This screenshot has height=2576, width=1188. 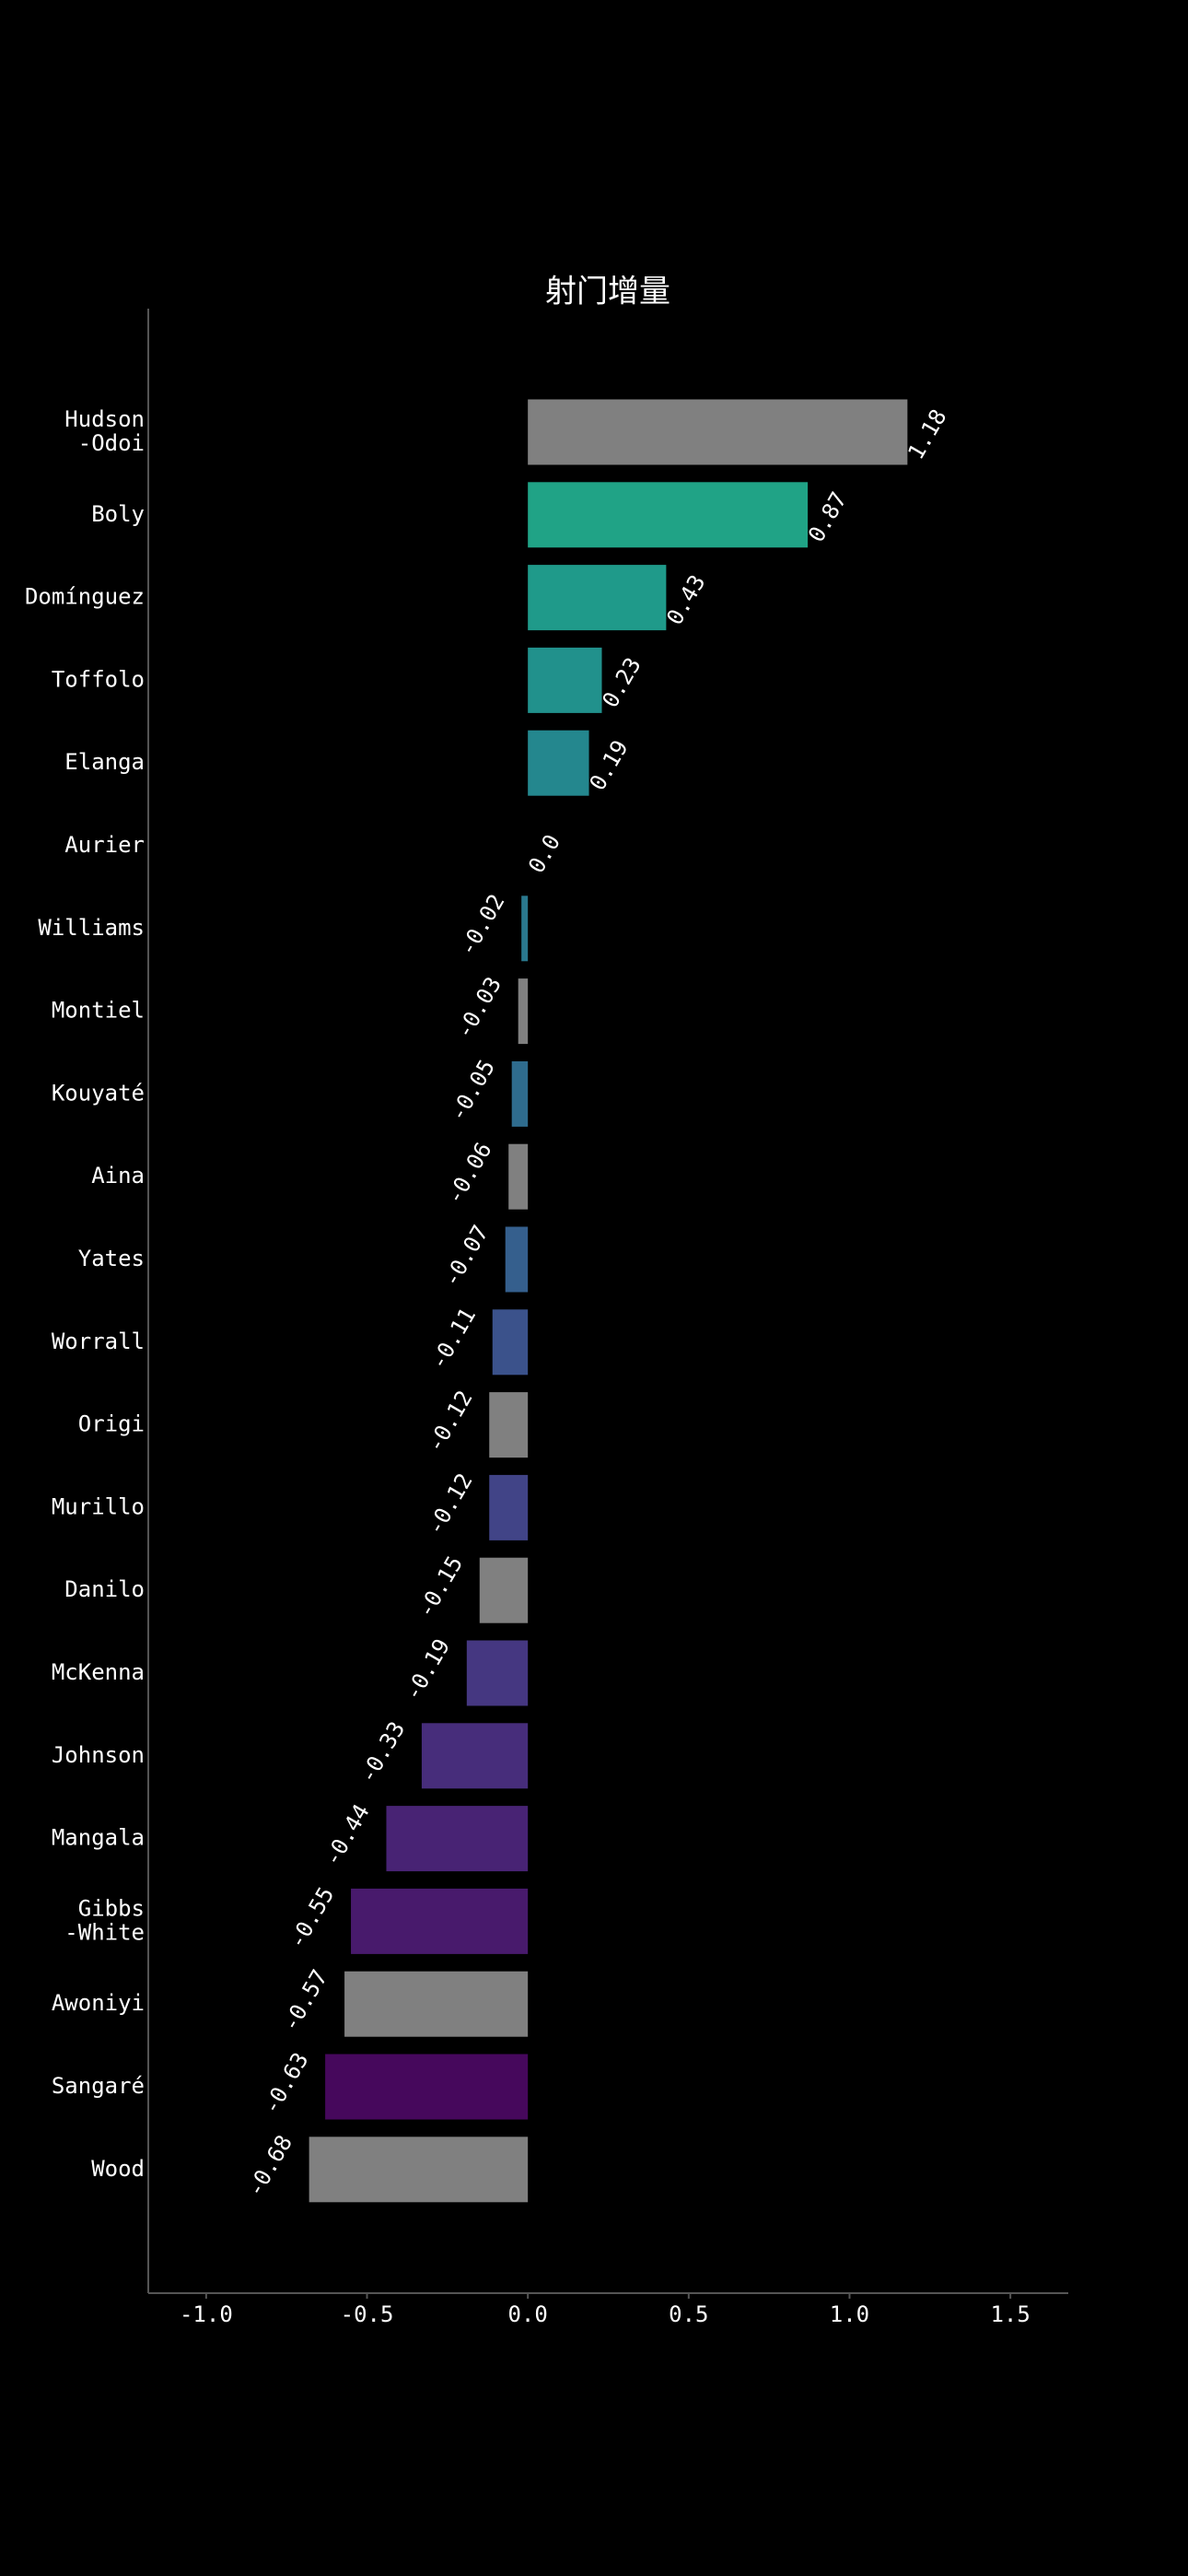 What do you see at coordinates (688, 2314) in the screenshot?
I see `x-tick-label: 0.5` at bounding box center [688, 2314].